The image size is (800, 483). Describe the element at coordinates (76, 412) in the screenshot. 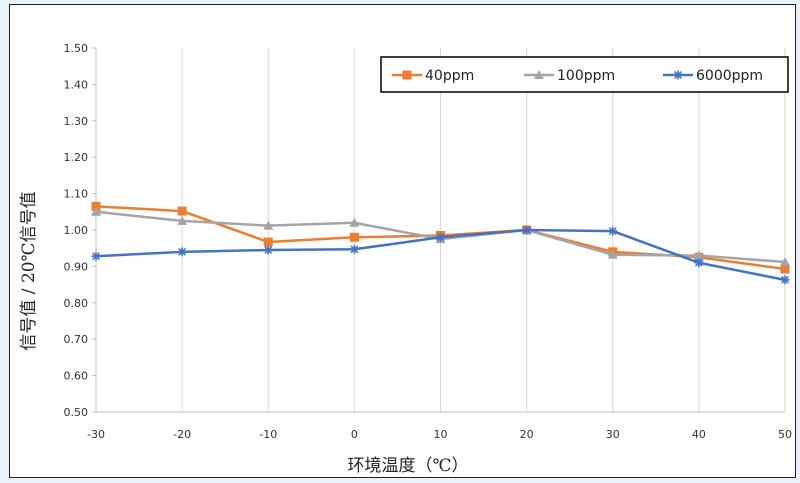

I see `y-tick-label: 0.50` at that location.